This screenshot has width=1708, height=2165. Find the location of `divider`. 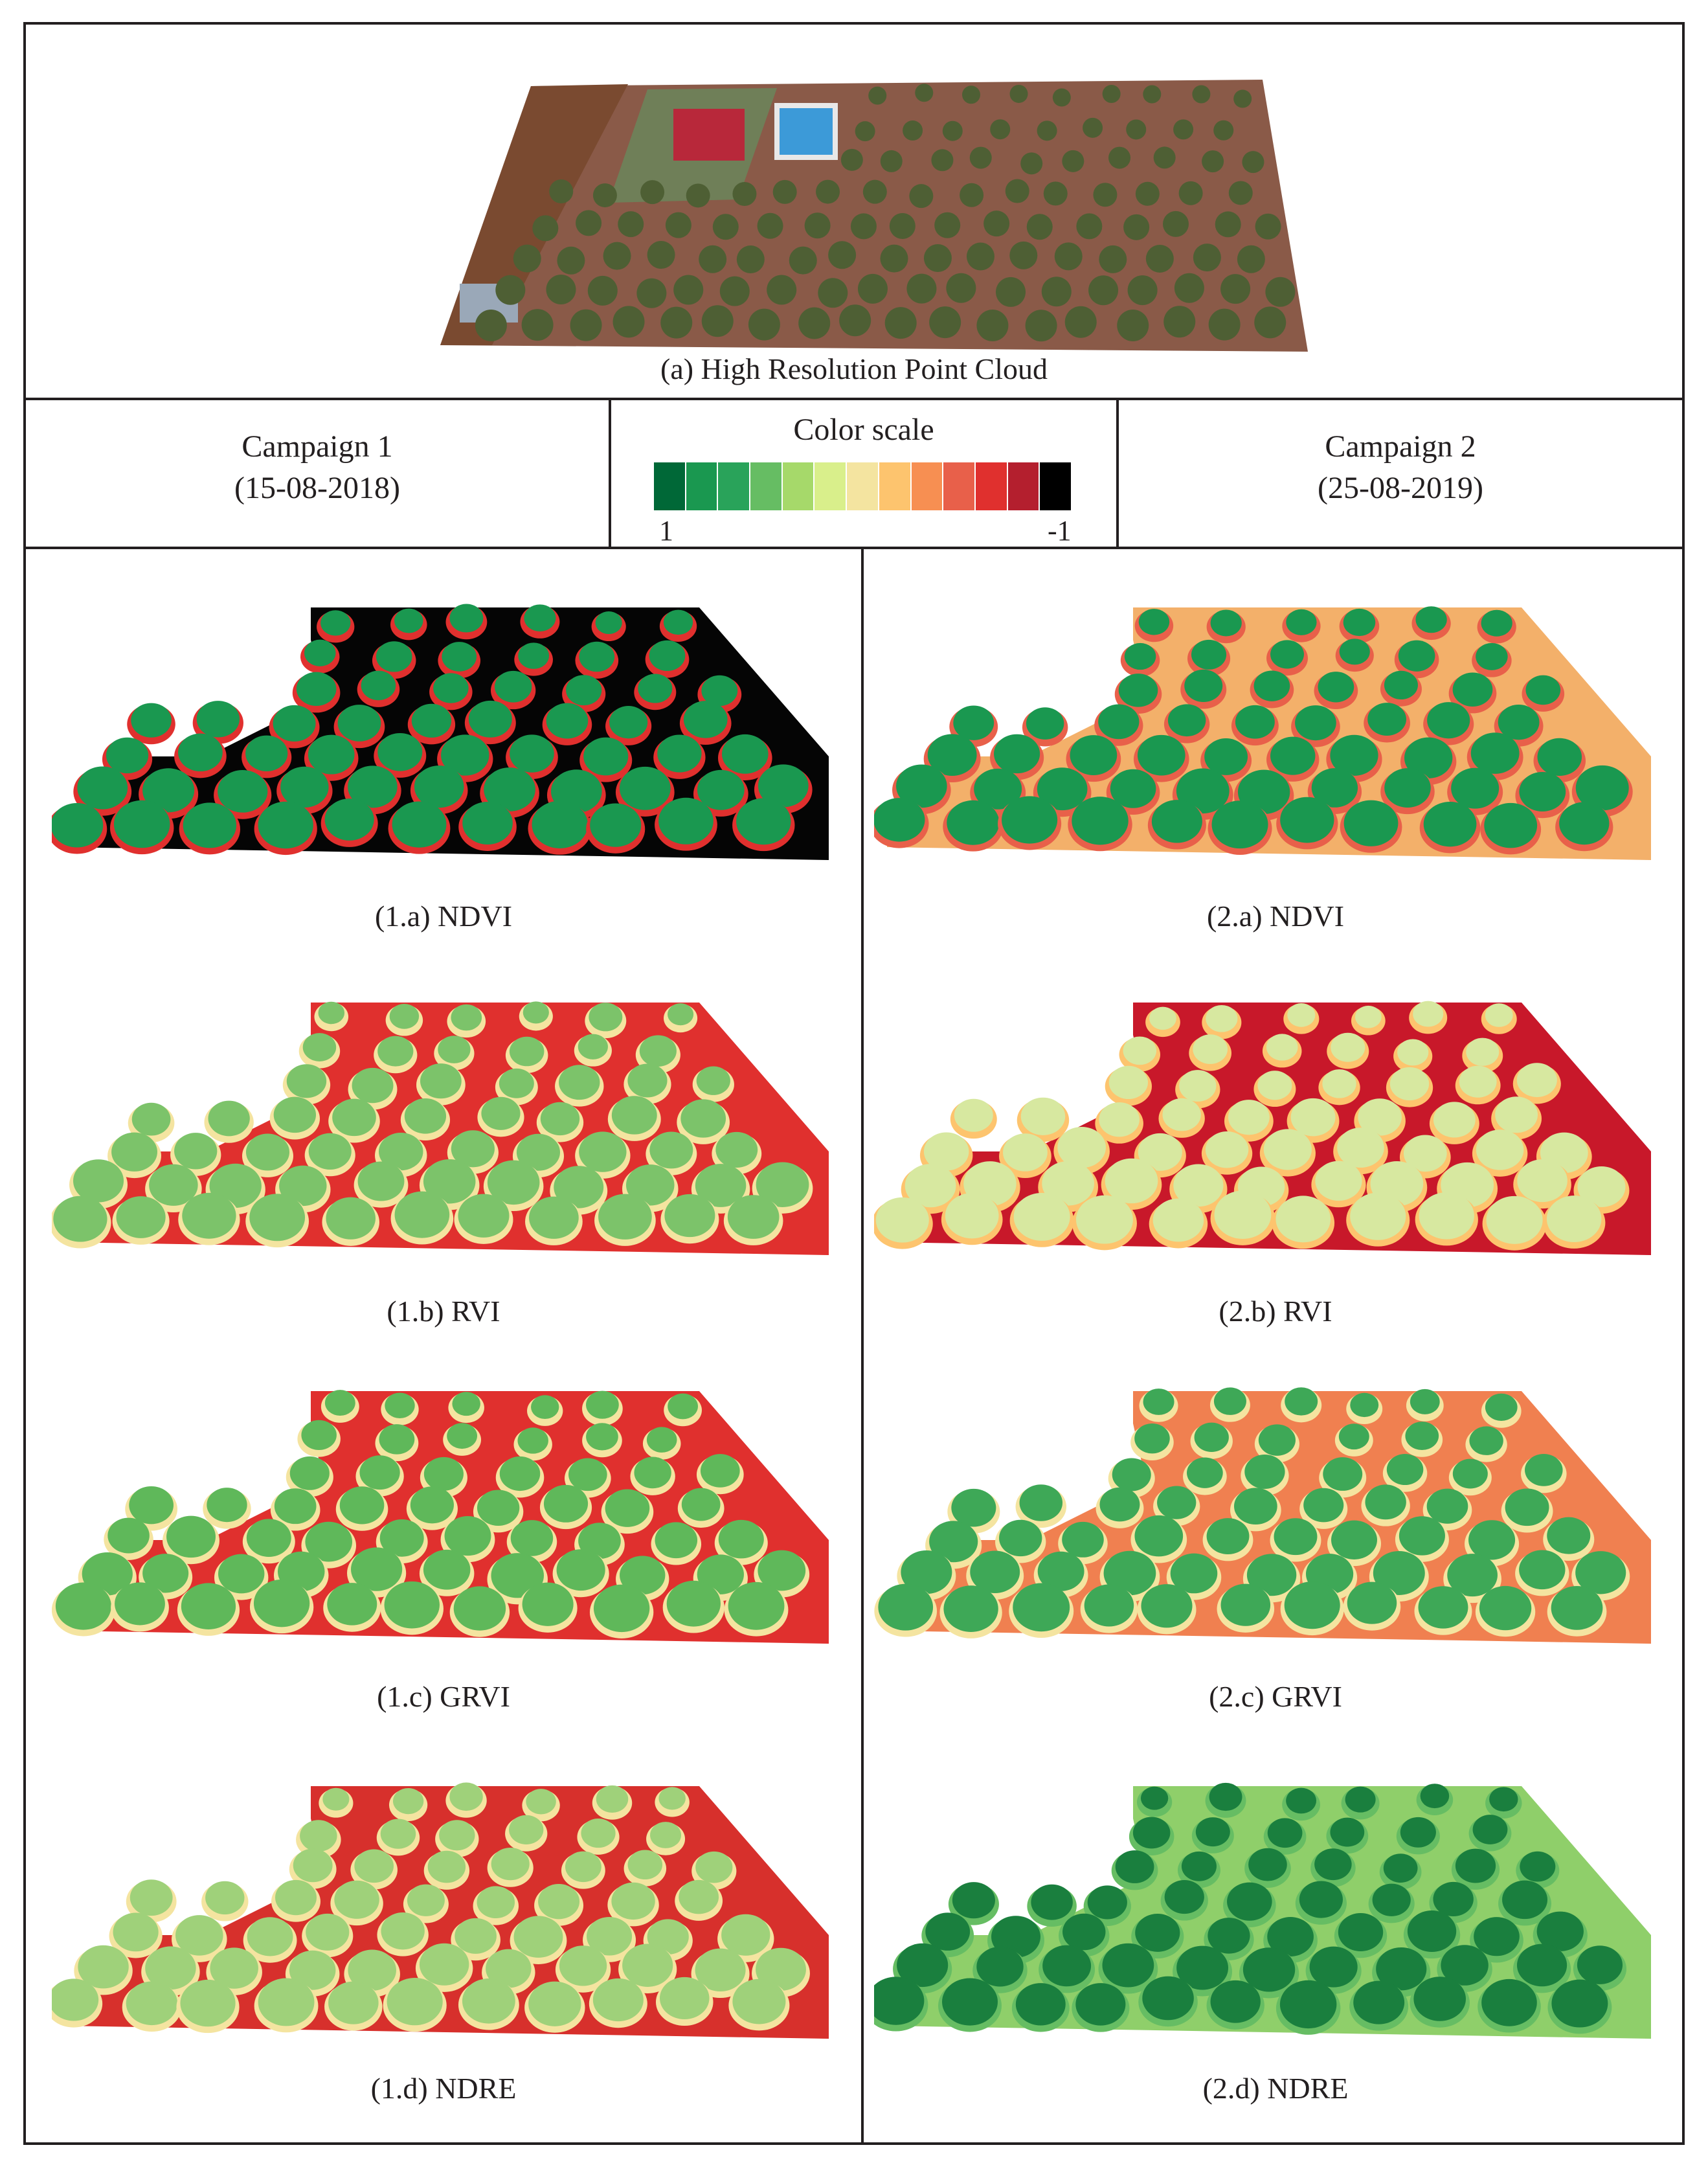

divider is located at coordinates (862, 1345).